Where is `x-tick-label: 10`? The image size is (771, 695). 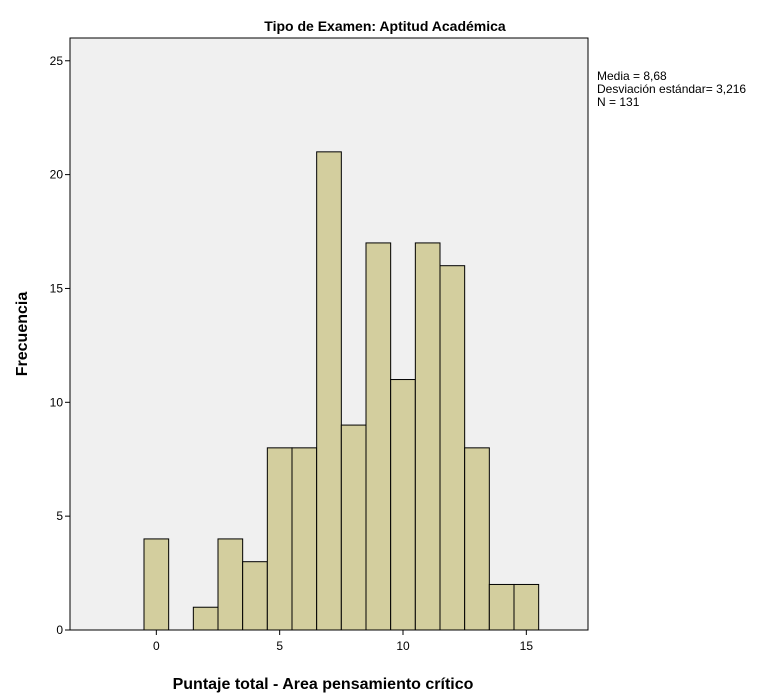
x-tick-label: 10 is located at coordinates (403, 646).